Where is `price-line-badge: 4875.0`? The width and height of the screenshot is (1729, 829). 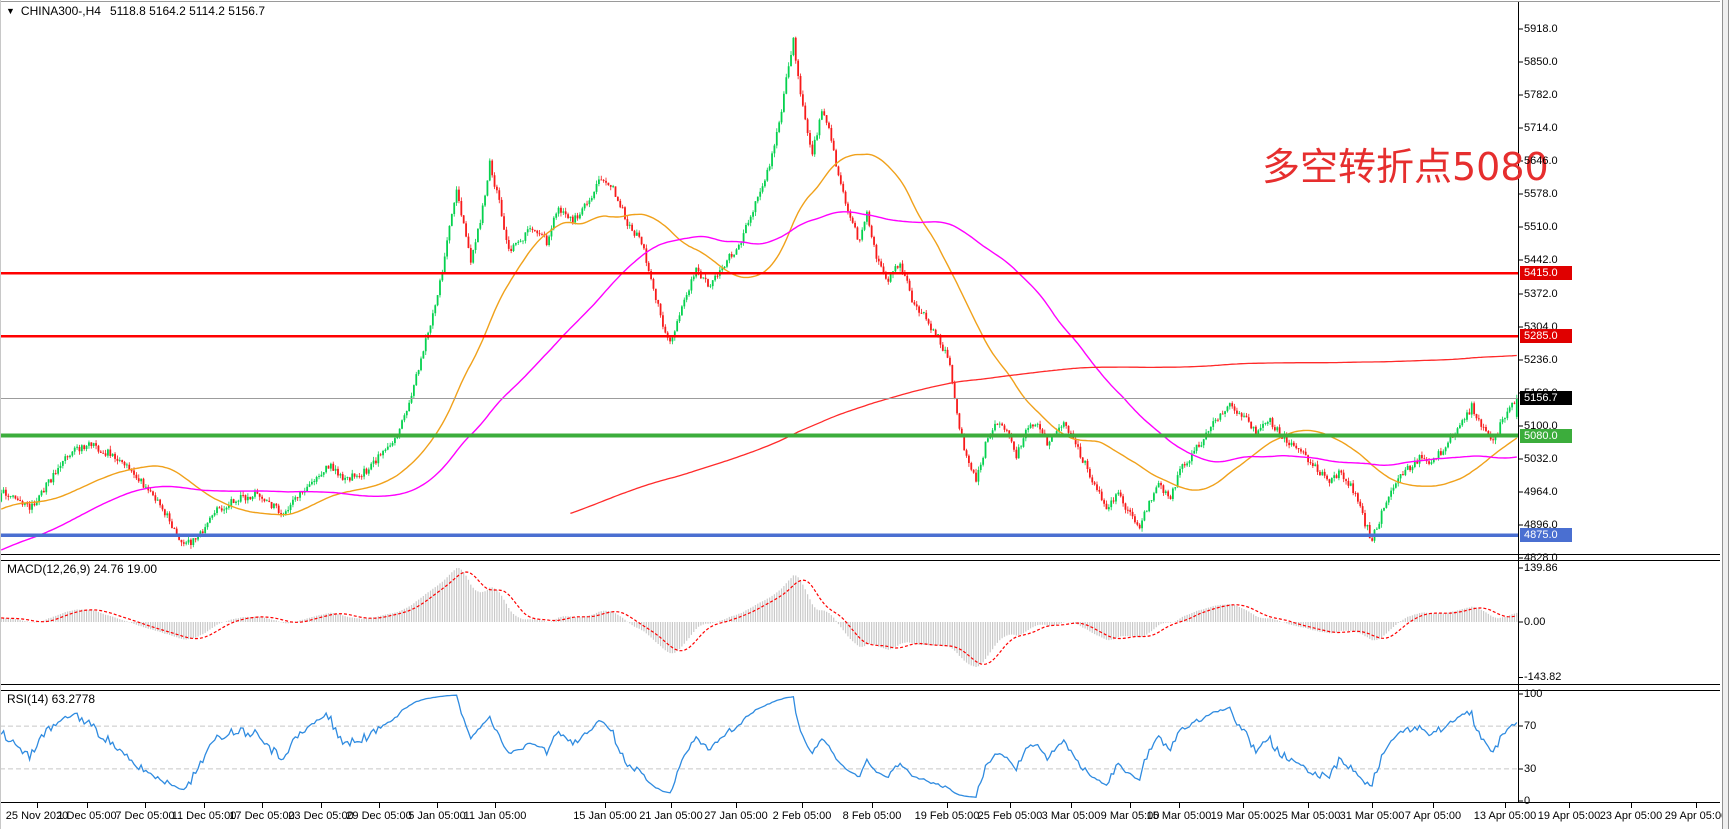 price-line-badge: 4875.0 is located at coordinates (1546, 535).